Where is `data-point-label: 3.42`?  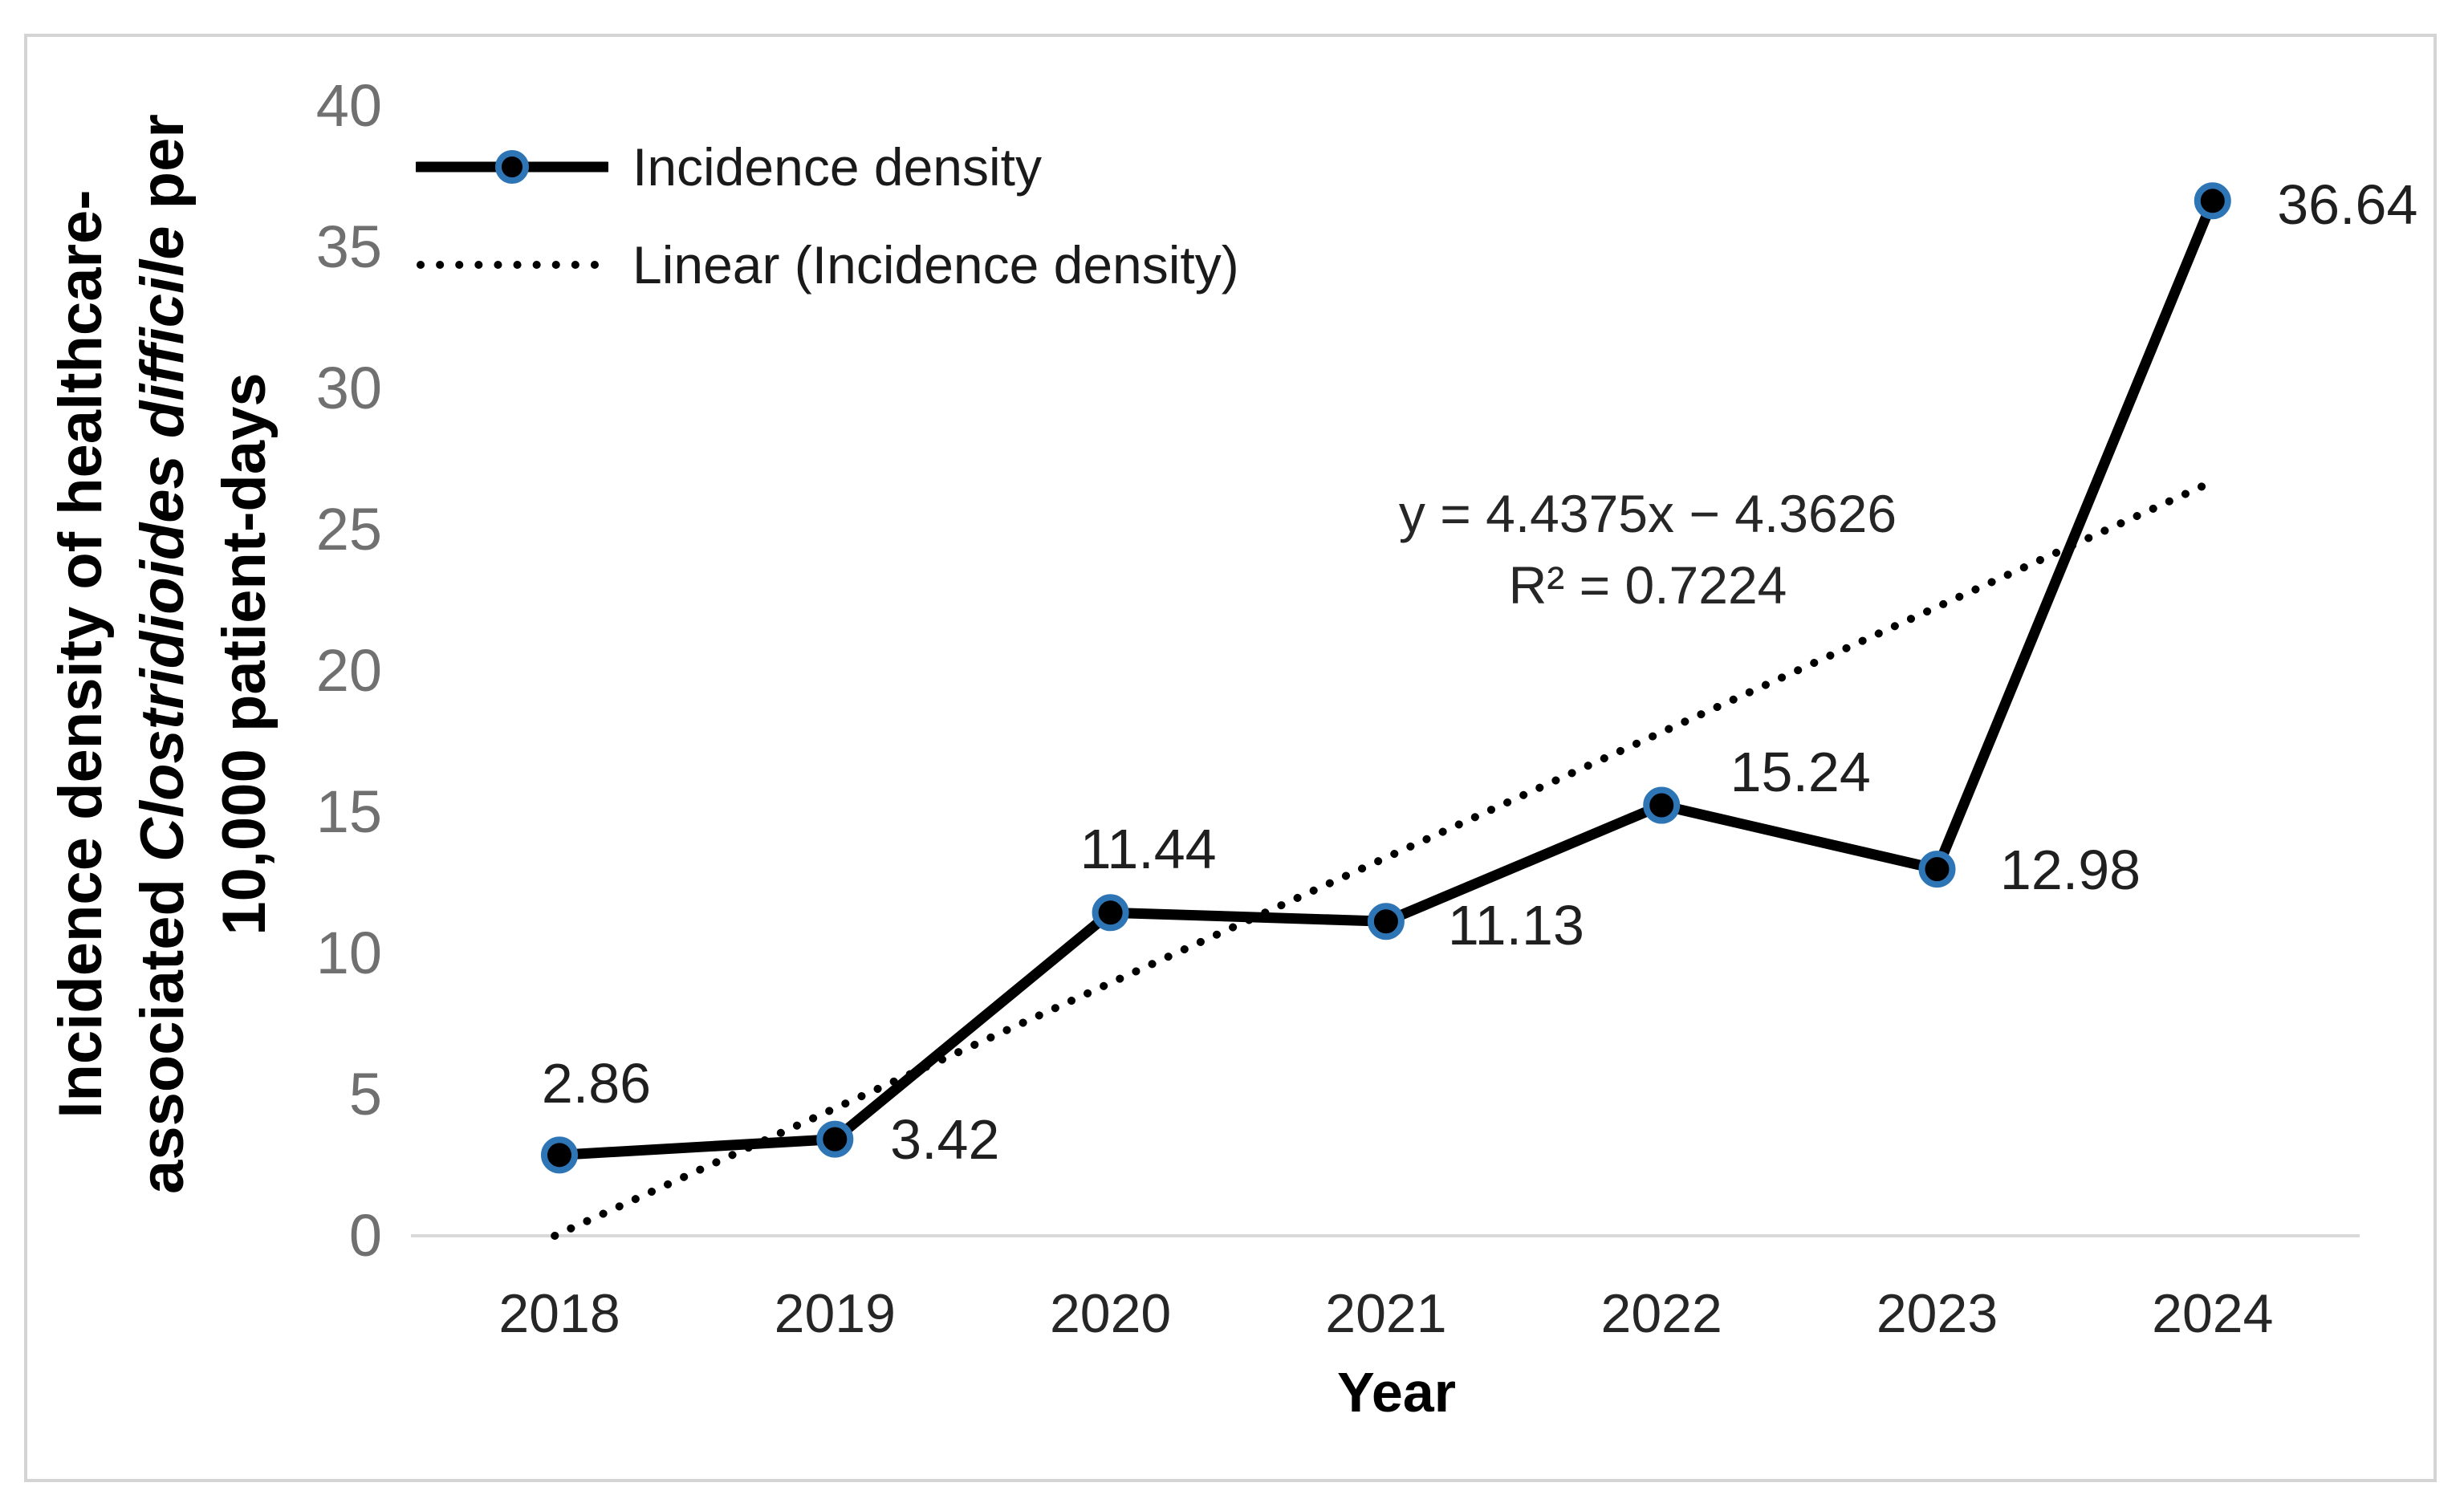
data-point-label: 3.42 is located at coordinates (945, 1139).